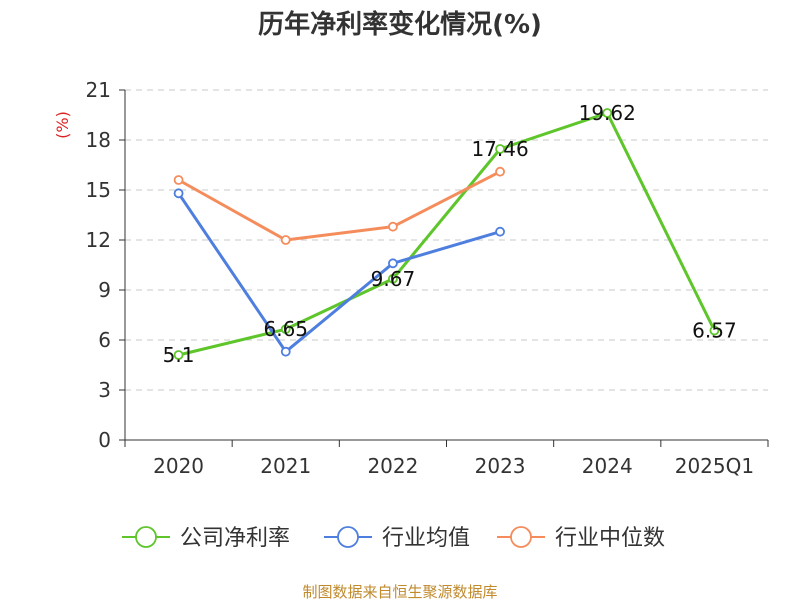 The width and height of the screenshot is (800, 600). I want to click on data-label: 5.1, so click(179, 355).